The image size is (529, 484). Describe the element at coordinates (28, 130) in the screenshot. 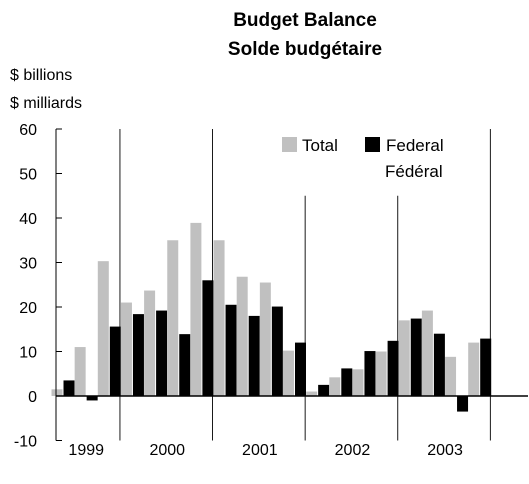

I see `y-tick-label: 60` at that location.